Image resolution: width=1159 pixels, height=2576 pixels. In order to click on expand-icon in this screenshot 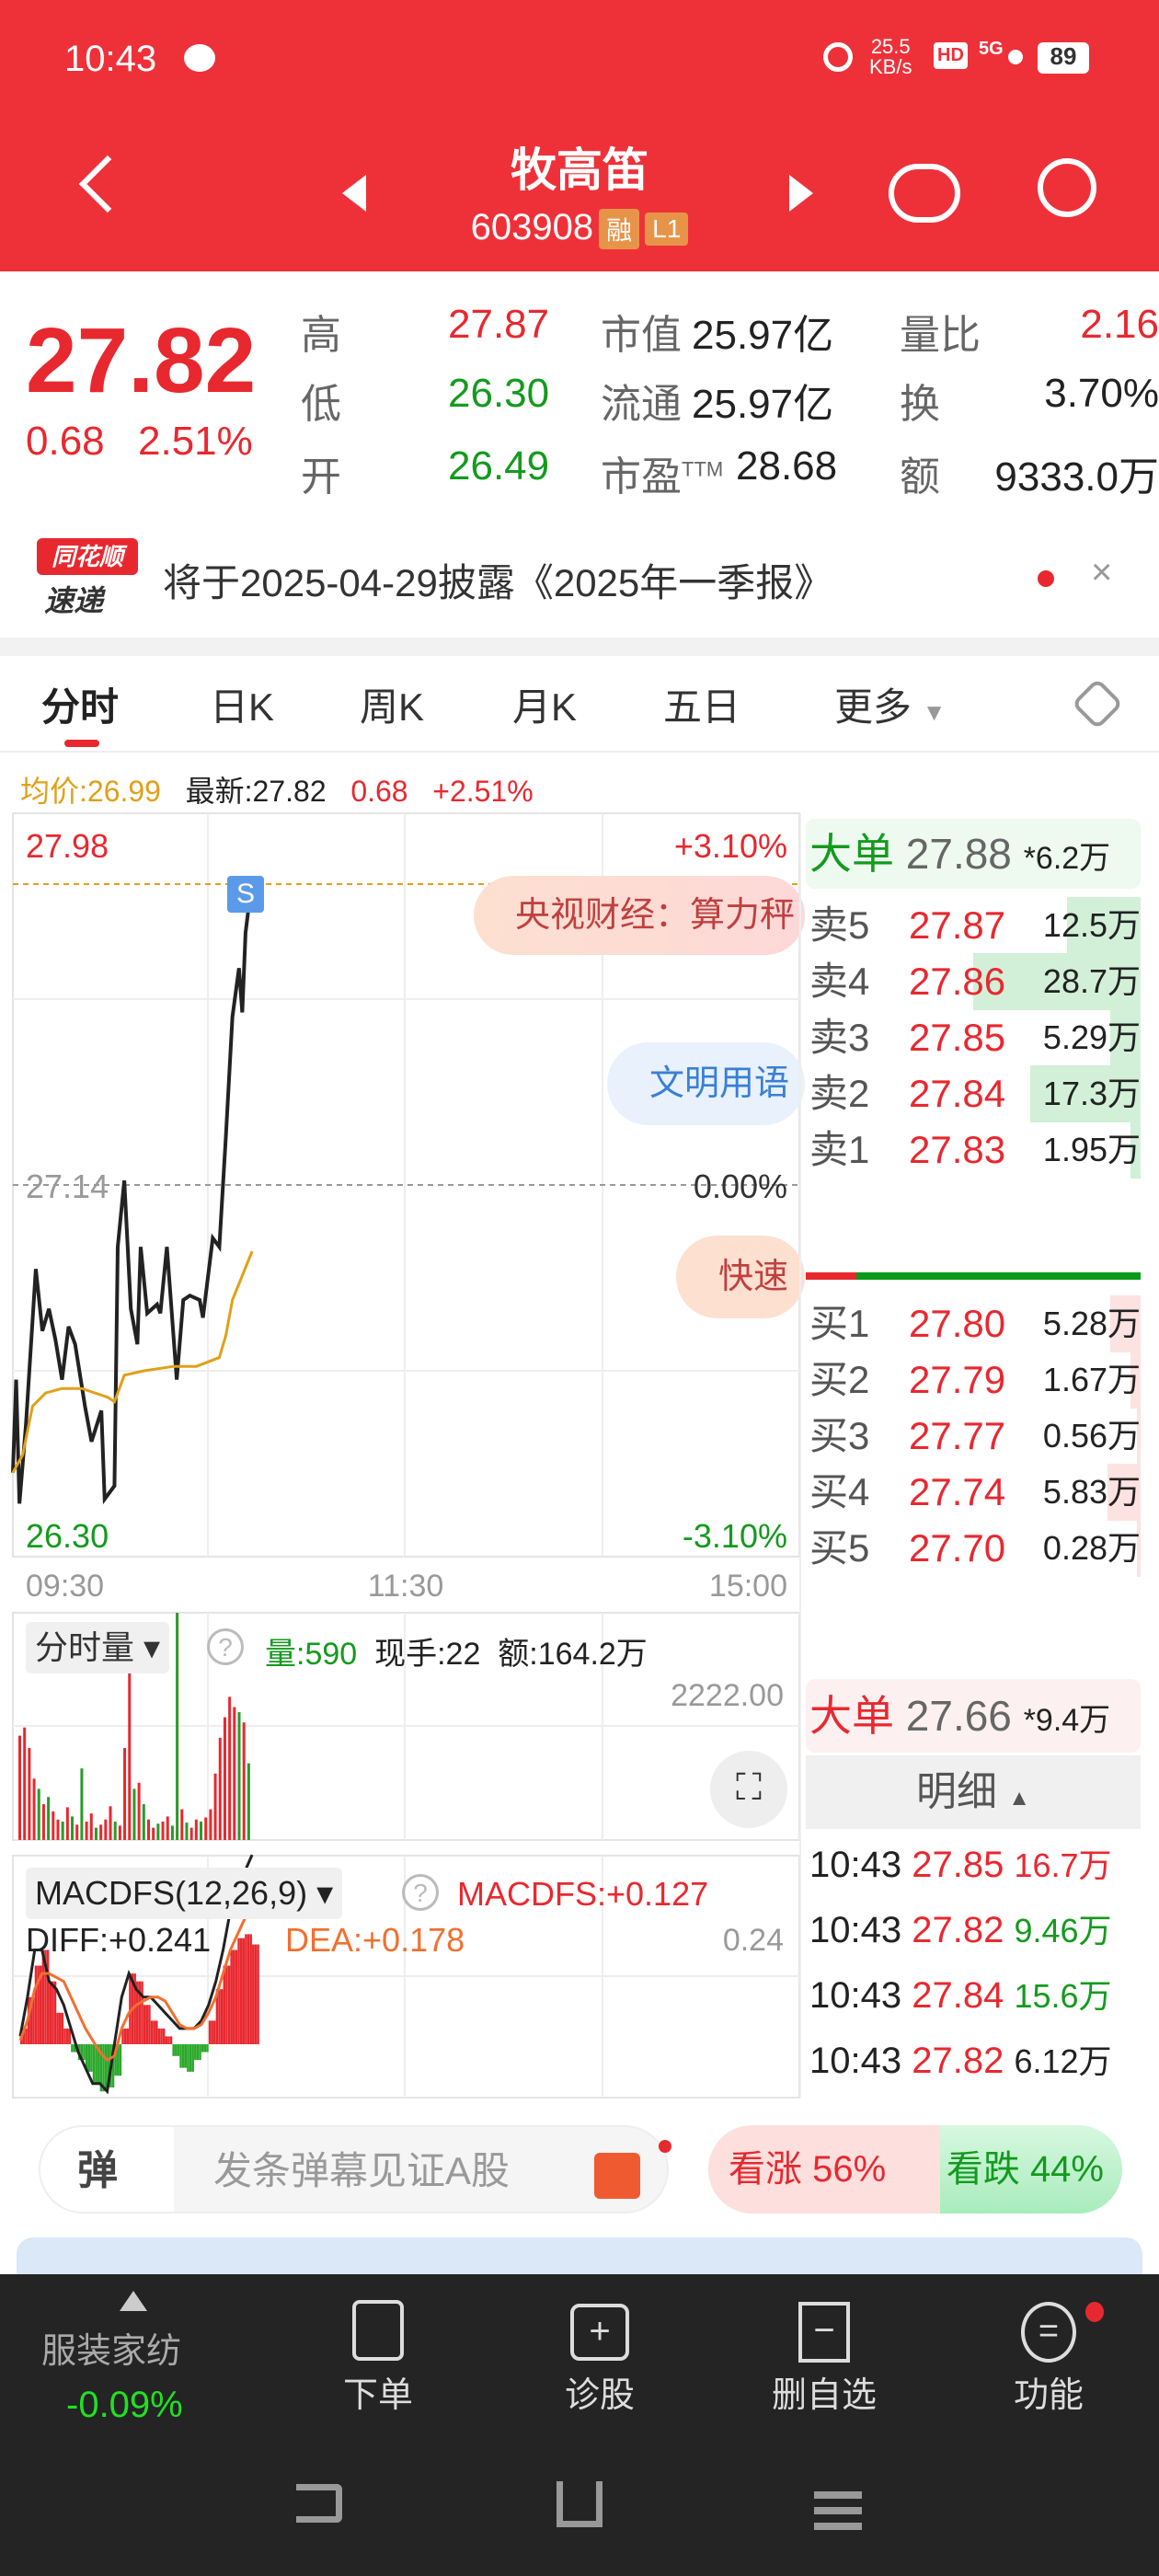, I will do `click(133, 2301)`.